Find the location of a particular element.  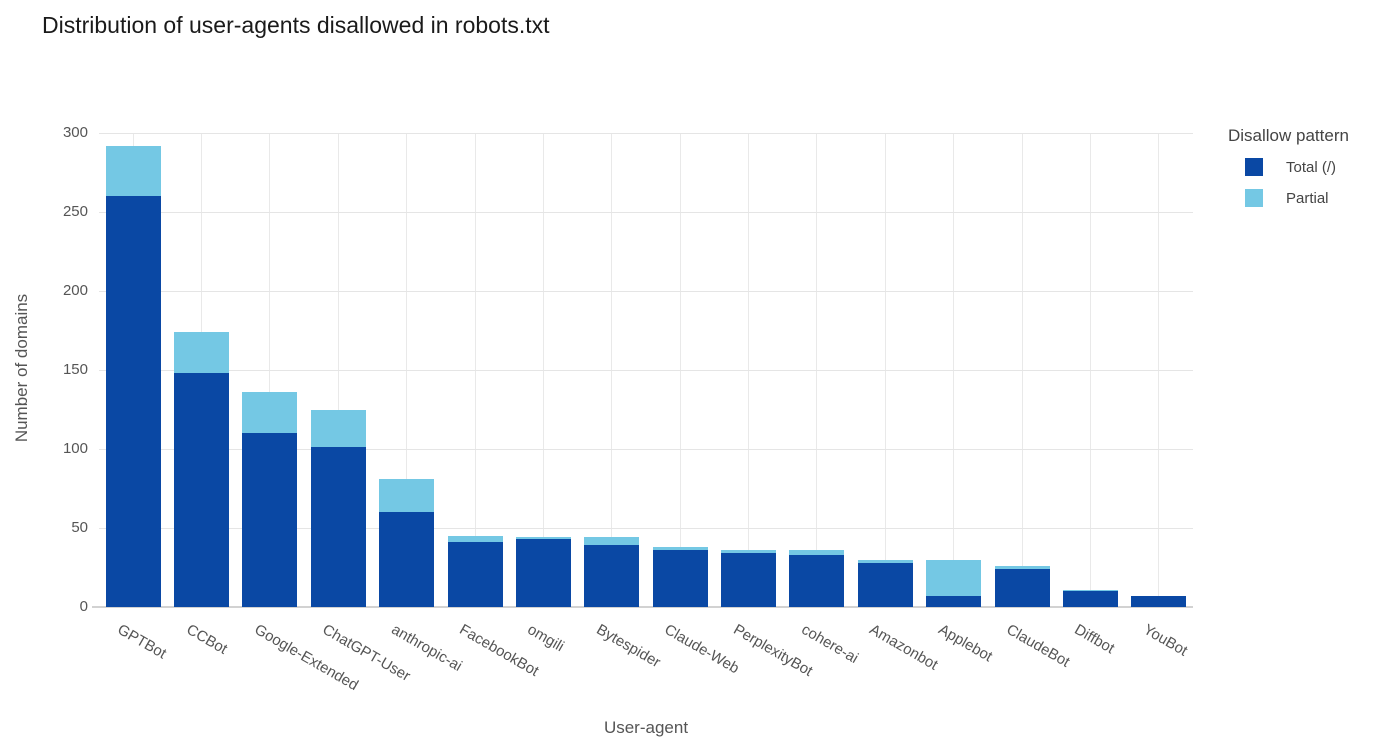

bar-segment-partial-Claude-Web is located at coordinates (680, 548).